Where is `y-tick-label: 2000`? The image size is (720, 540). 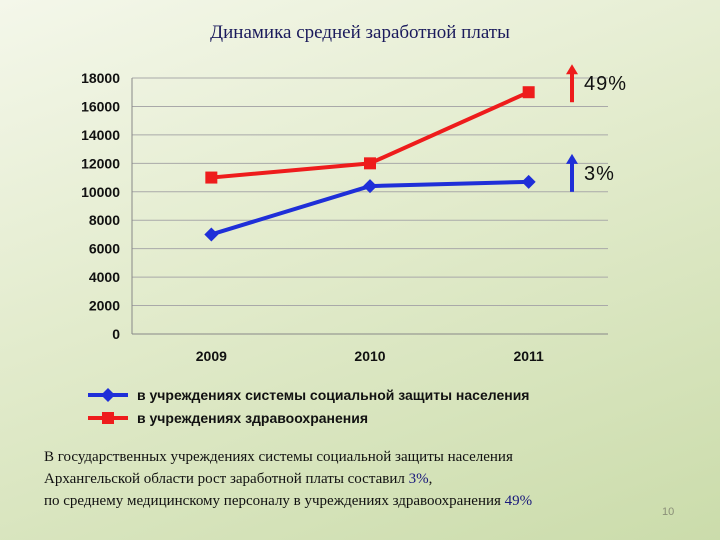 y-tick-label: 2000 is located at coordinates (104, 306).